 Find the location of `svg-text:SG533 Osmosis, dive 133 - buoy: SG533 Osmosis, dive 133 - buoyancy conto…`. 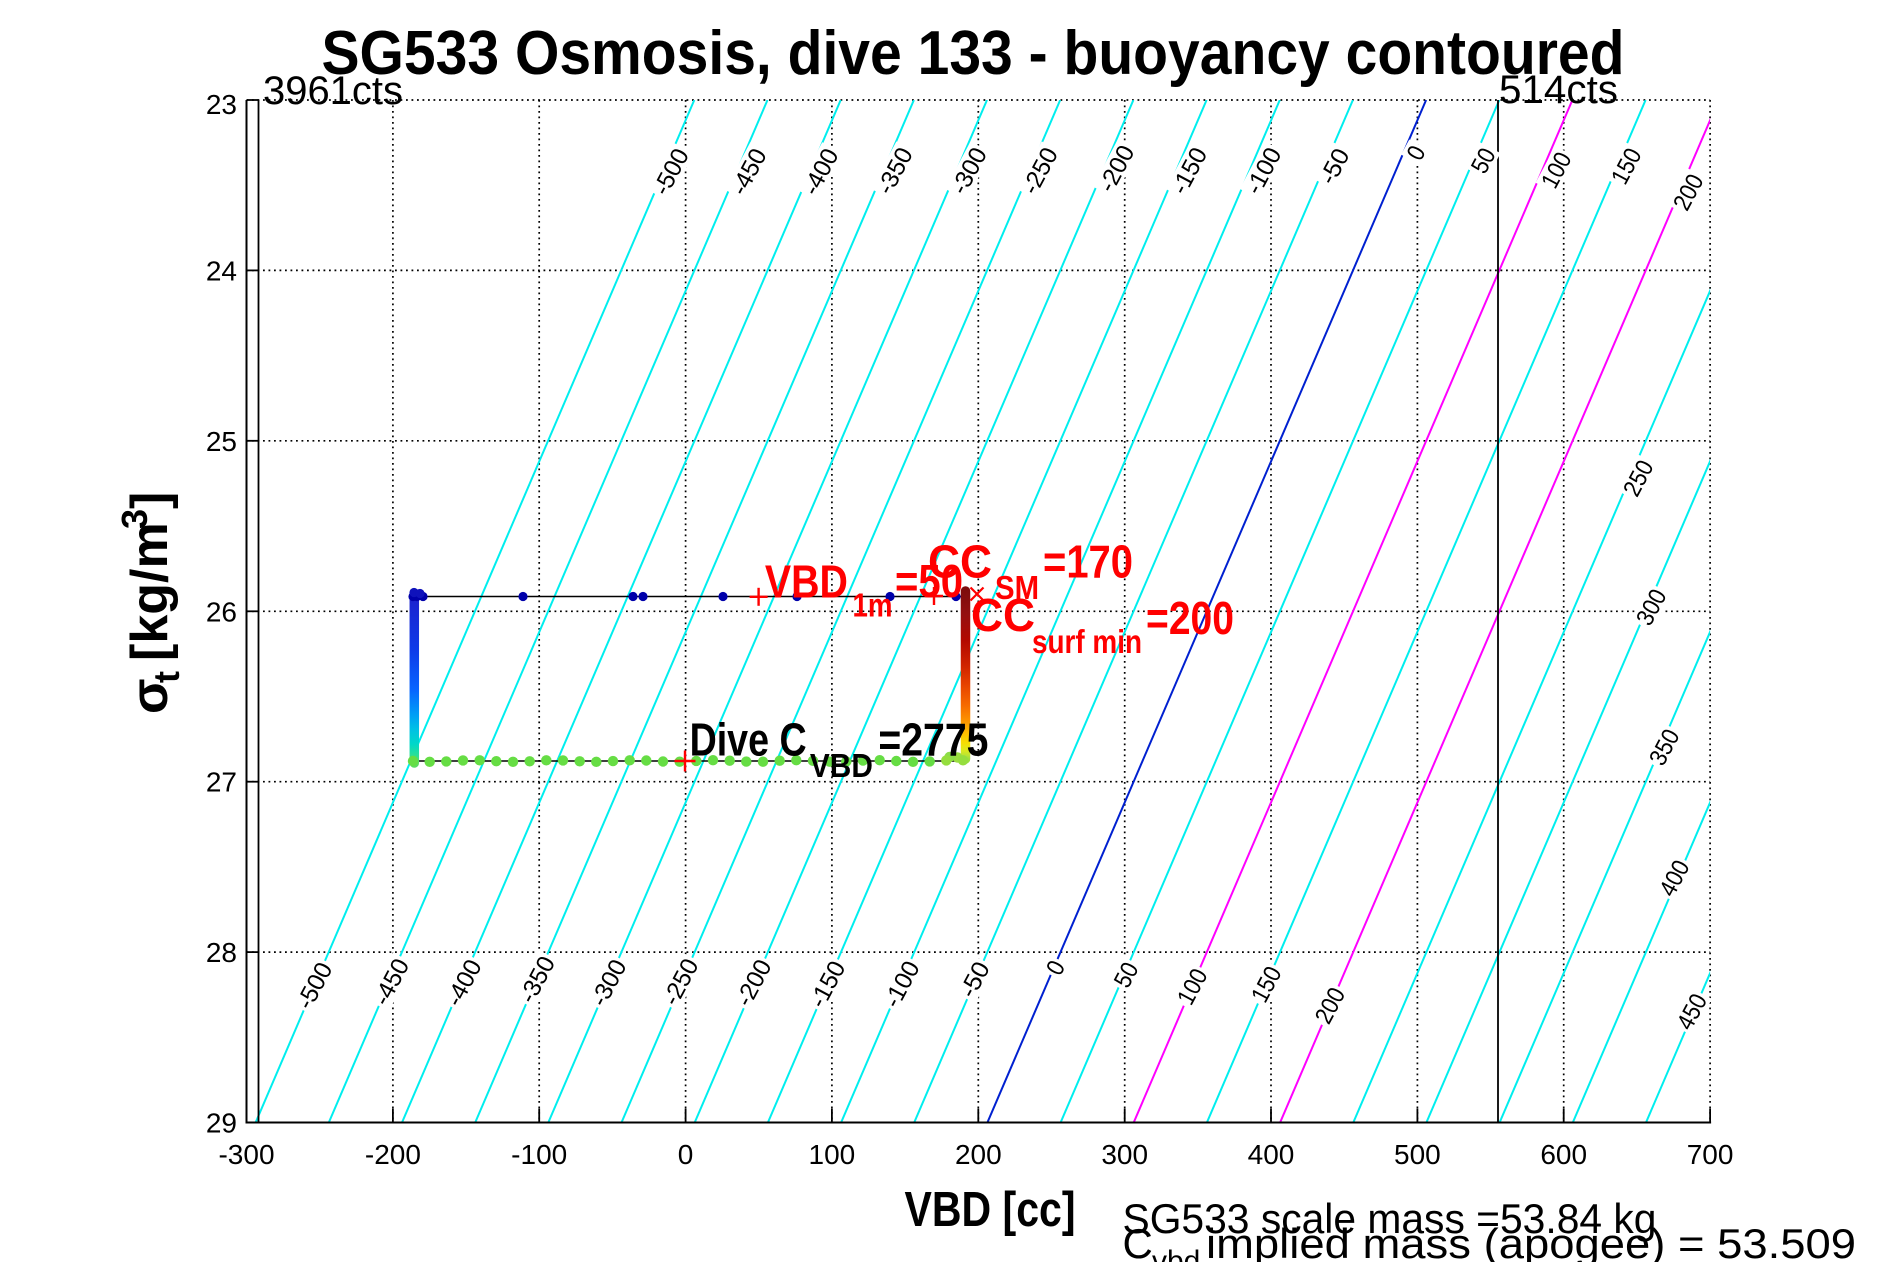

svg-text:SG533 Osmosis, dive 133 - buoy: SG533 Osmosis, dive 133 - buoyancy conto… is located at coordinates (973, 53).